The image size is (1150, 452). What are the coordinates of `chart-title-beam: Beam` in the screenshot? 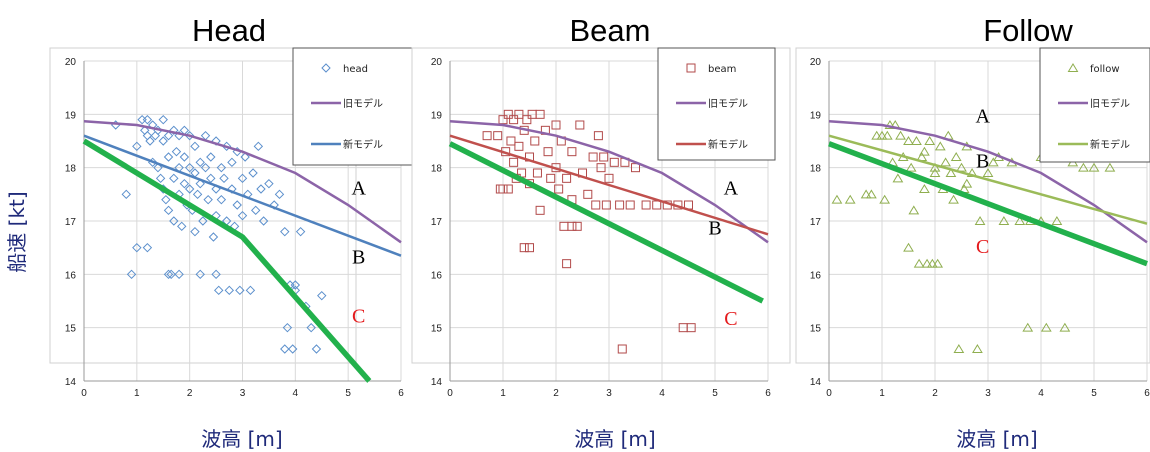 It's located at (610, 30).